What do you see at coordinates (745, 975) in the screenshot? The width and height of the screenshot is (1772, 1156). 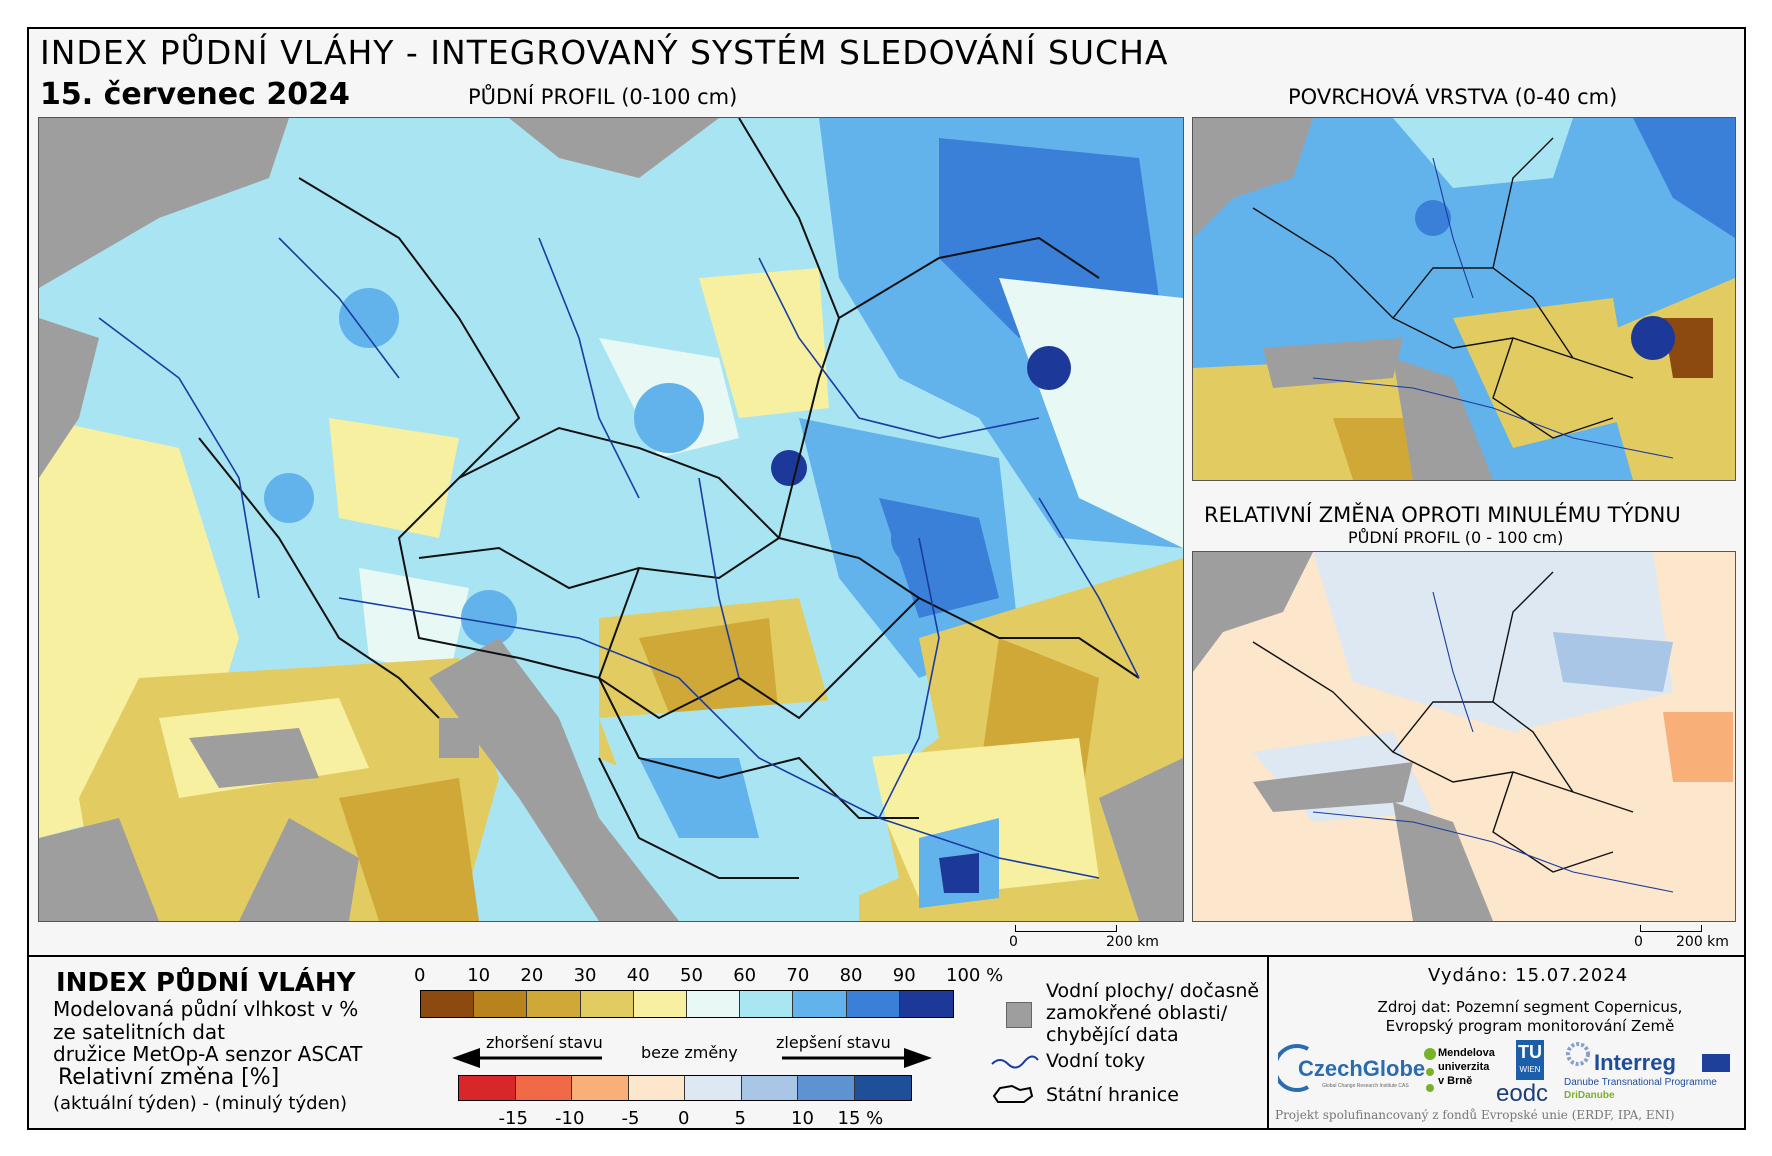 I see `index-tick-label: 60` at bounding box center [745, 975].